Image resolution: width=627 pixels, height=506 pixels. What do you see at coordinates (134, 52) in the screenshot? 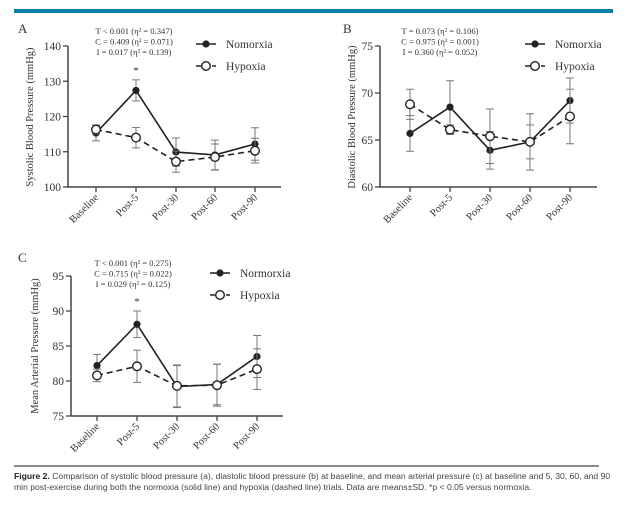
I see `stats-annotation: I = 0.017 (η² = 0.139)` at bounding box center [134, 52].